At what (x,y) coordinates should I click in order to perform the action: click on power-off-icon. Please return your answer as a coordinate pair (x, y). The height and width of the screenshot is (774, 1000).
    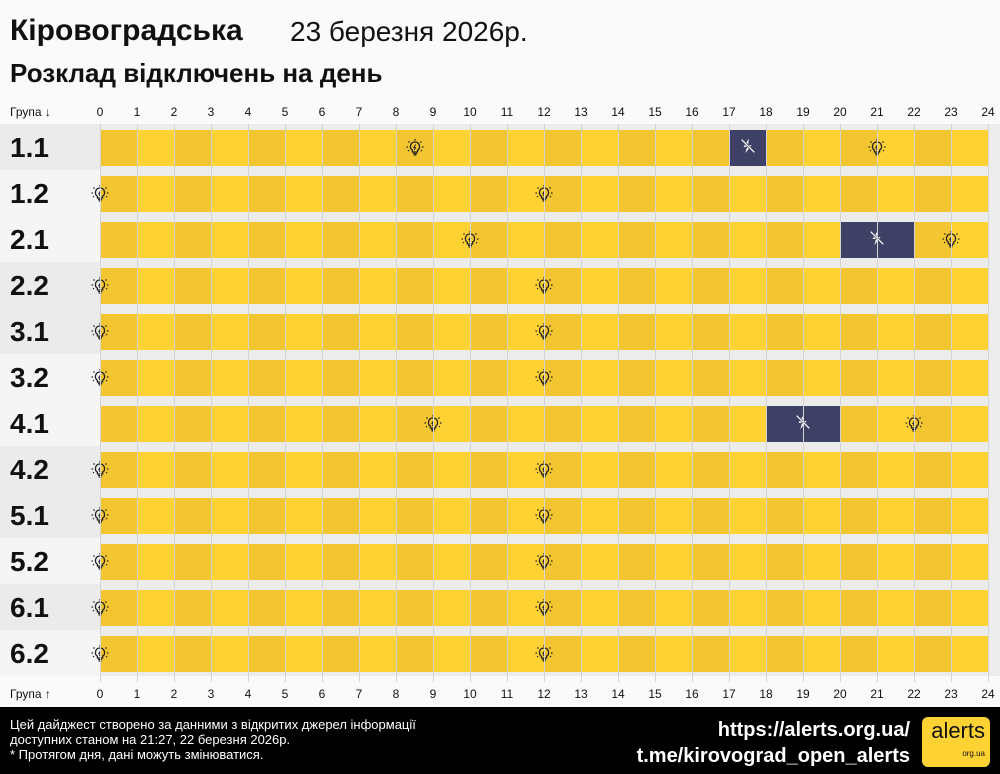
    Looking at the image, I should click on (748, 148).